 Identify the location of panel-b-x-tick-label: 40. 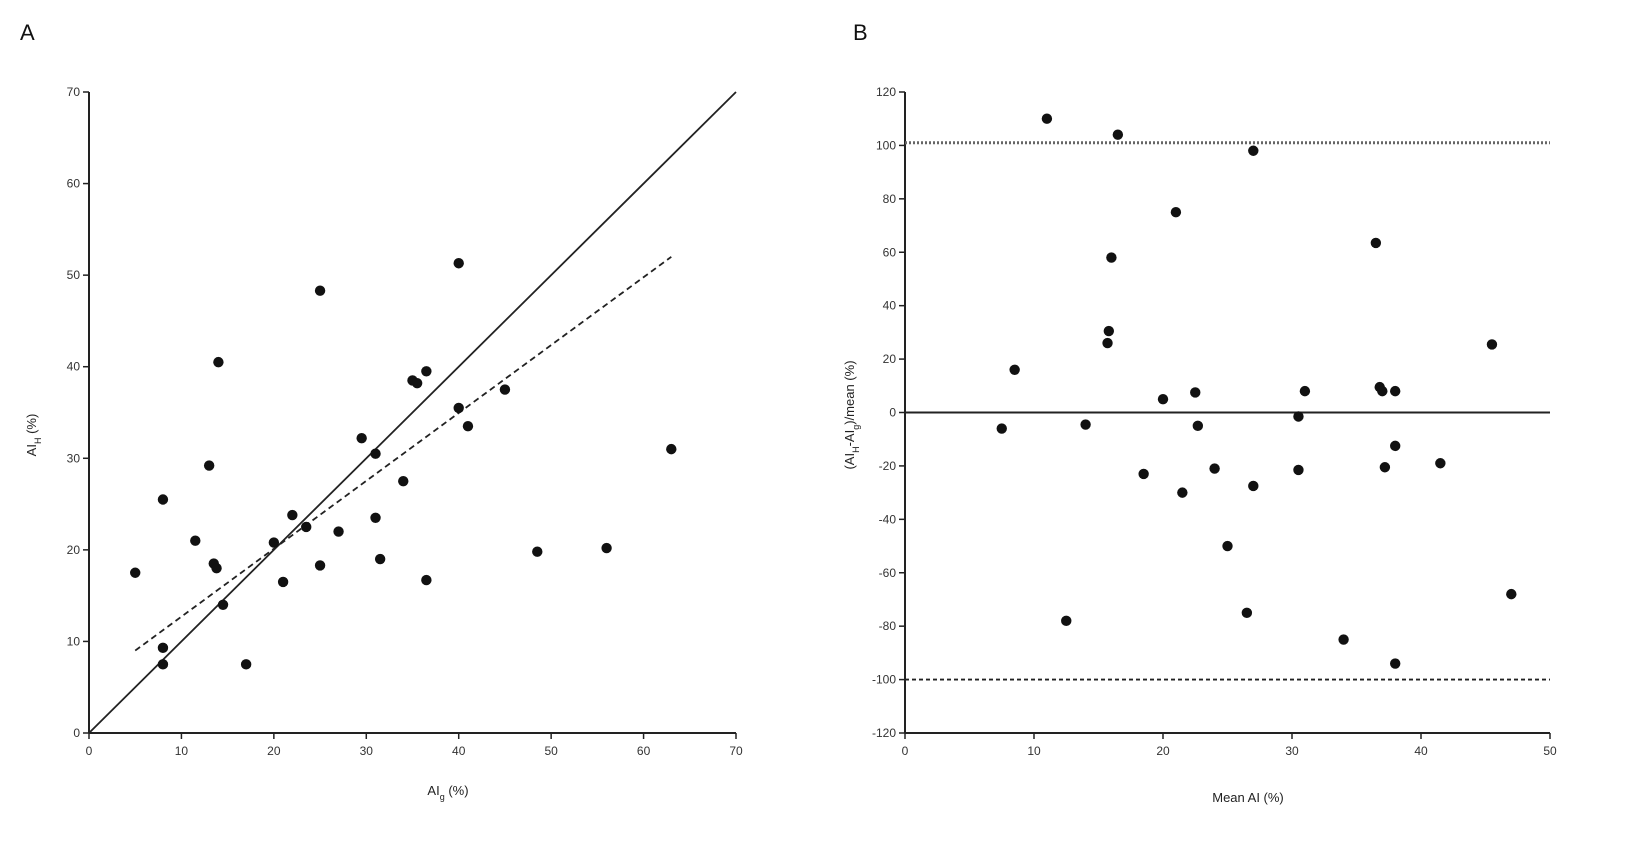
(1421, 751).